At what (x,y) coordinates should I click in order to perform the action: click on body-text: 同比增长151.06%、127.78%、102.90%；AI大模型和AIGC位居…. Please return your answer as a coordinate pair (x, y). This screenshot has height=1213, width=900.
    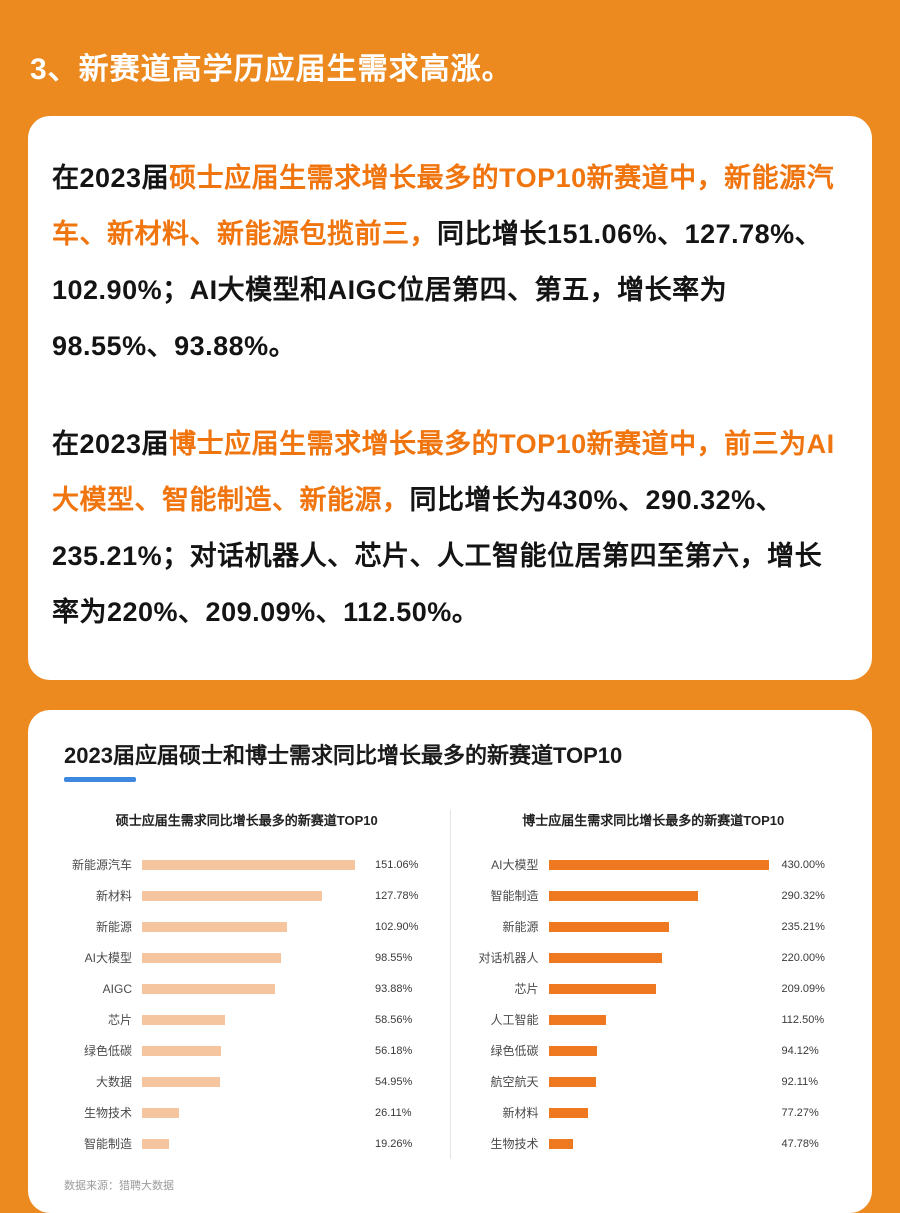
    Looking at the image, I should click on (437, 290).